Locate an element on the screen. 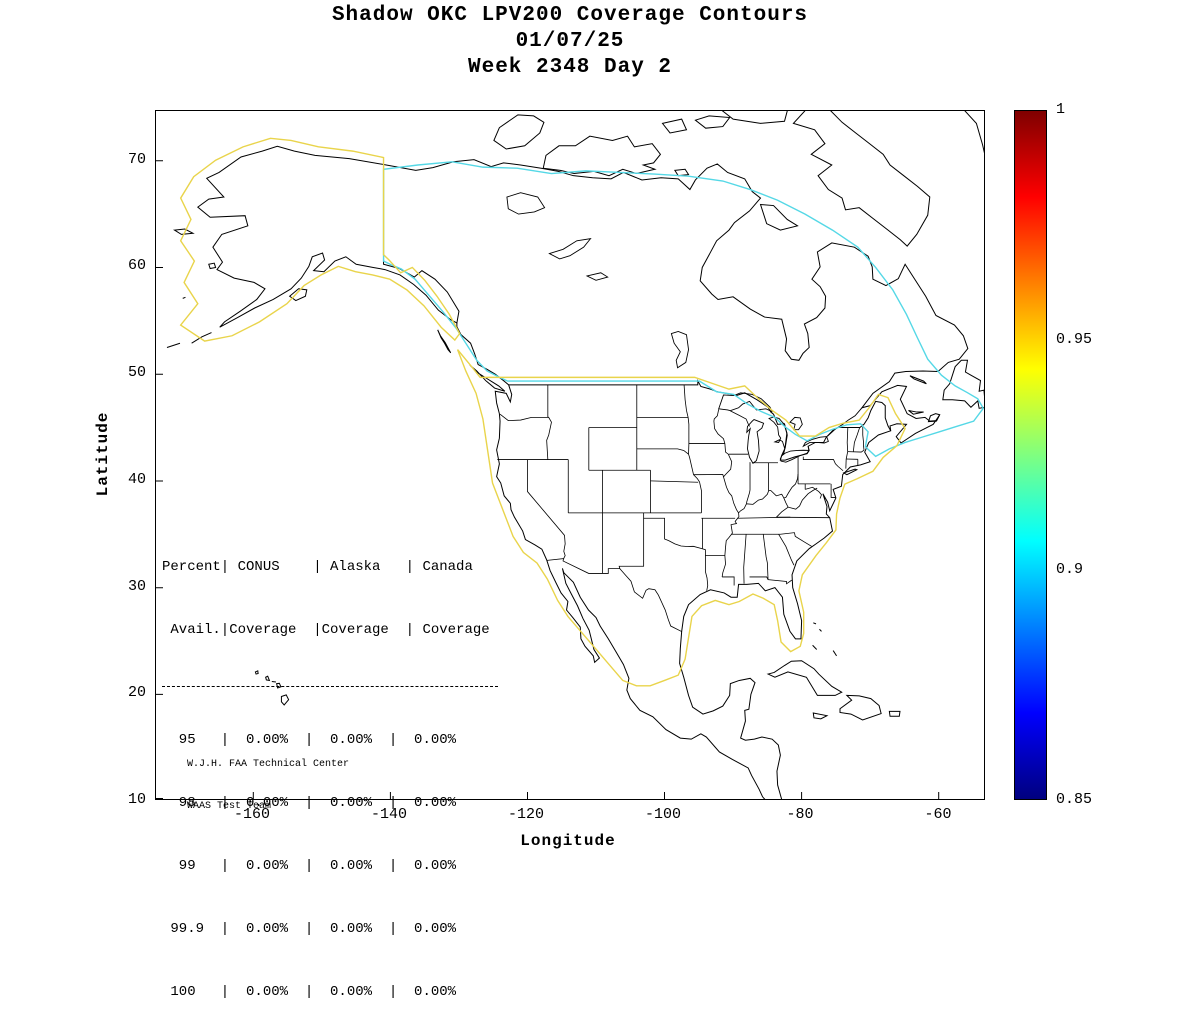 Image resolution: width=1200 pixels, height=1024 pixels. title-line-2: 01/07/25 is located at coordinates (570, 41).